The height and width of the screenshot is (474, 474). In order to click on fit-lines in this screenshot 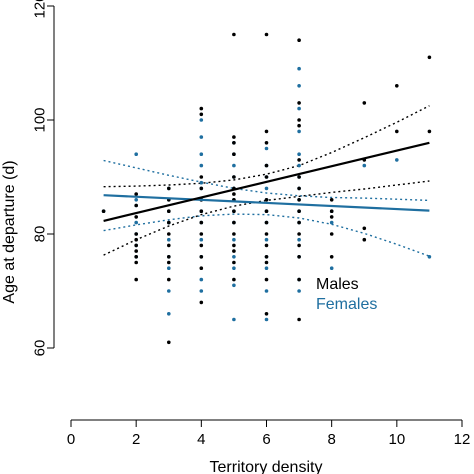, I will do `click(266, 181)`.